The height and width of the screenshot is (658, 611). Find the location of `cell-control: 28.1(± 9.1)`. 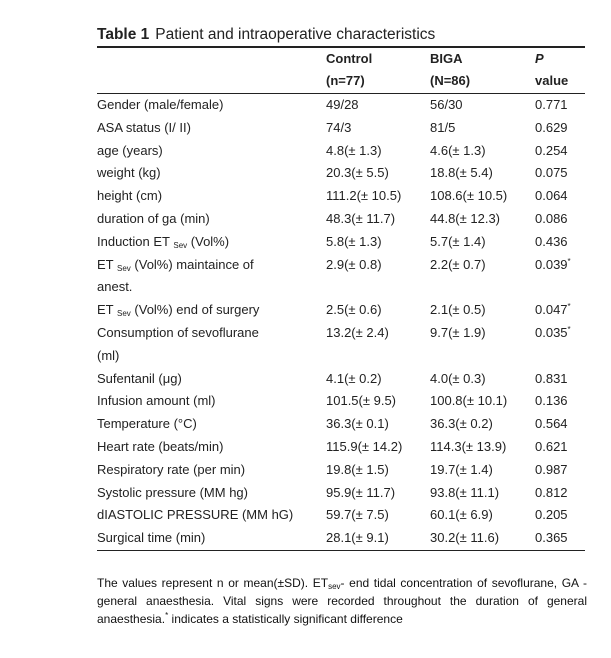

cell-control: 28.1(± 9.1) is located at coordinates (378, 539).